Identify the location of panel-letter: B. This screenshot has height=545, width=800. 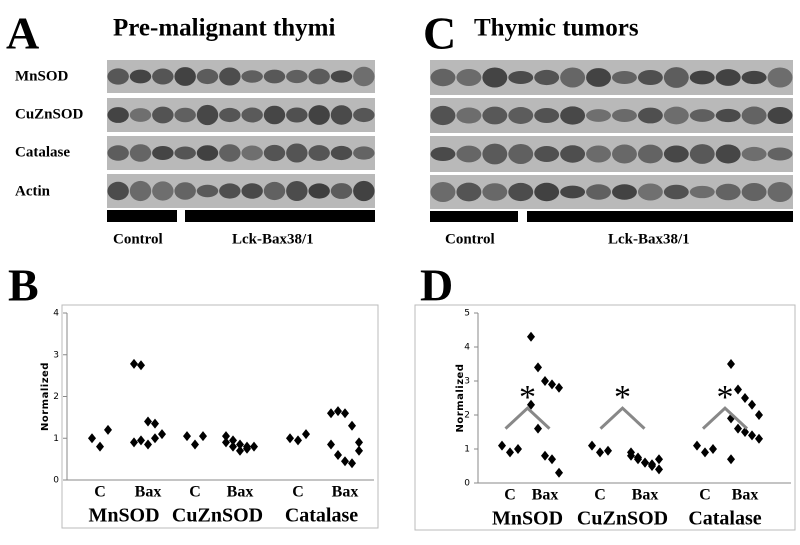
(23, 285).